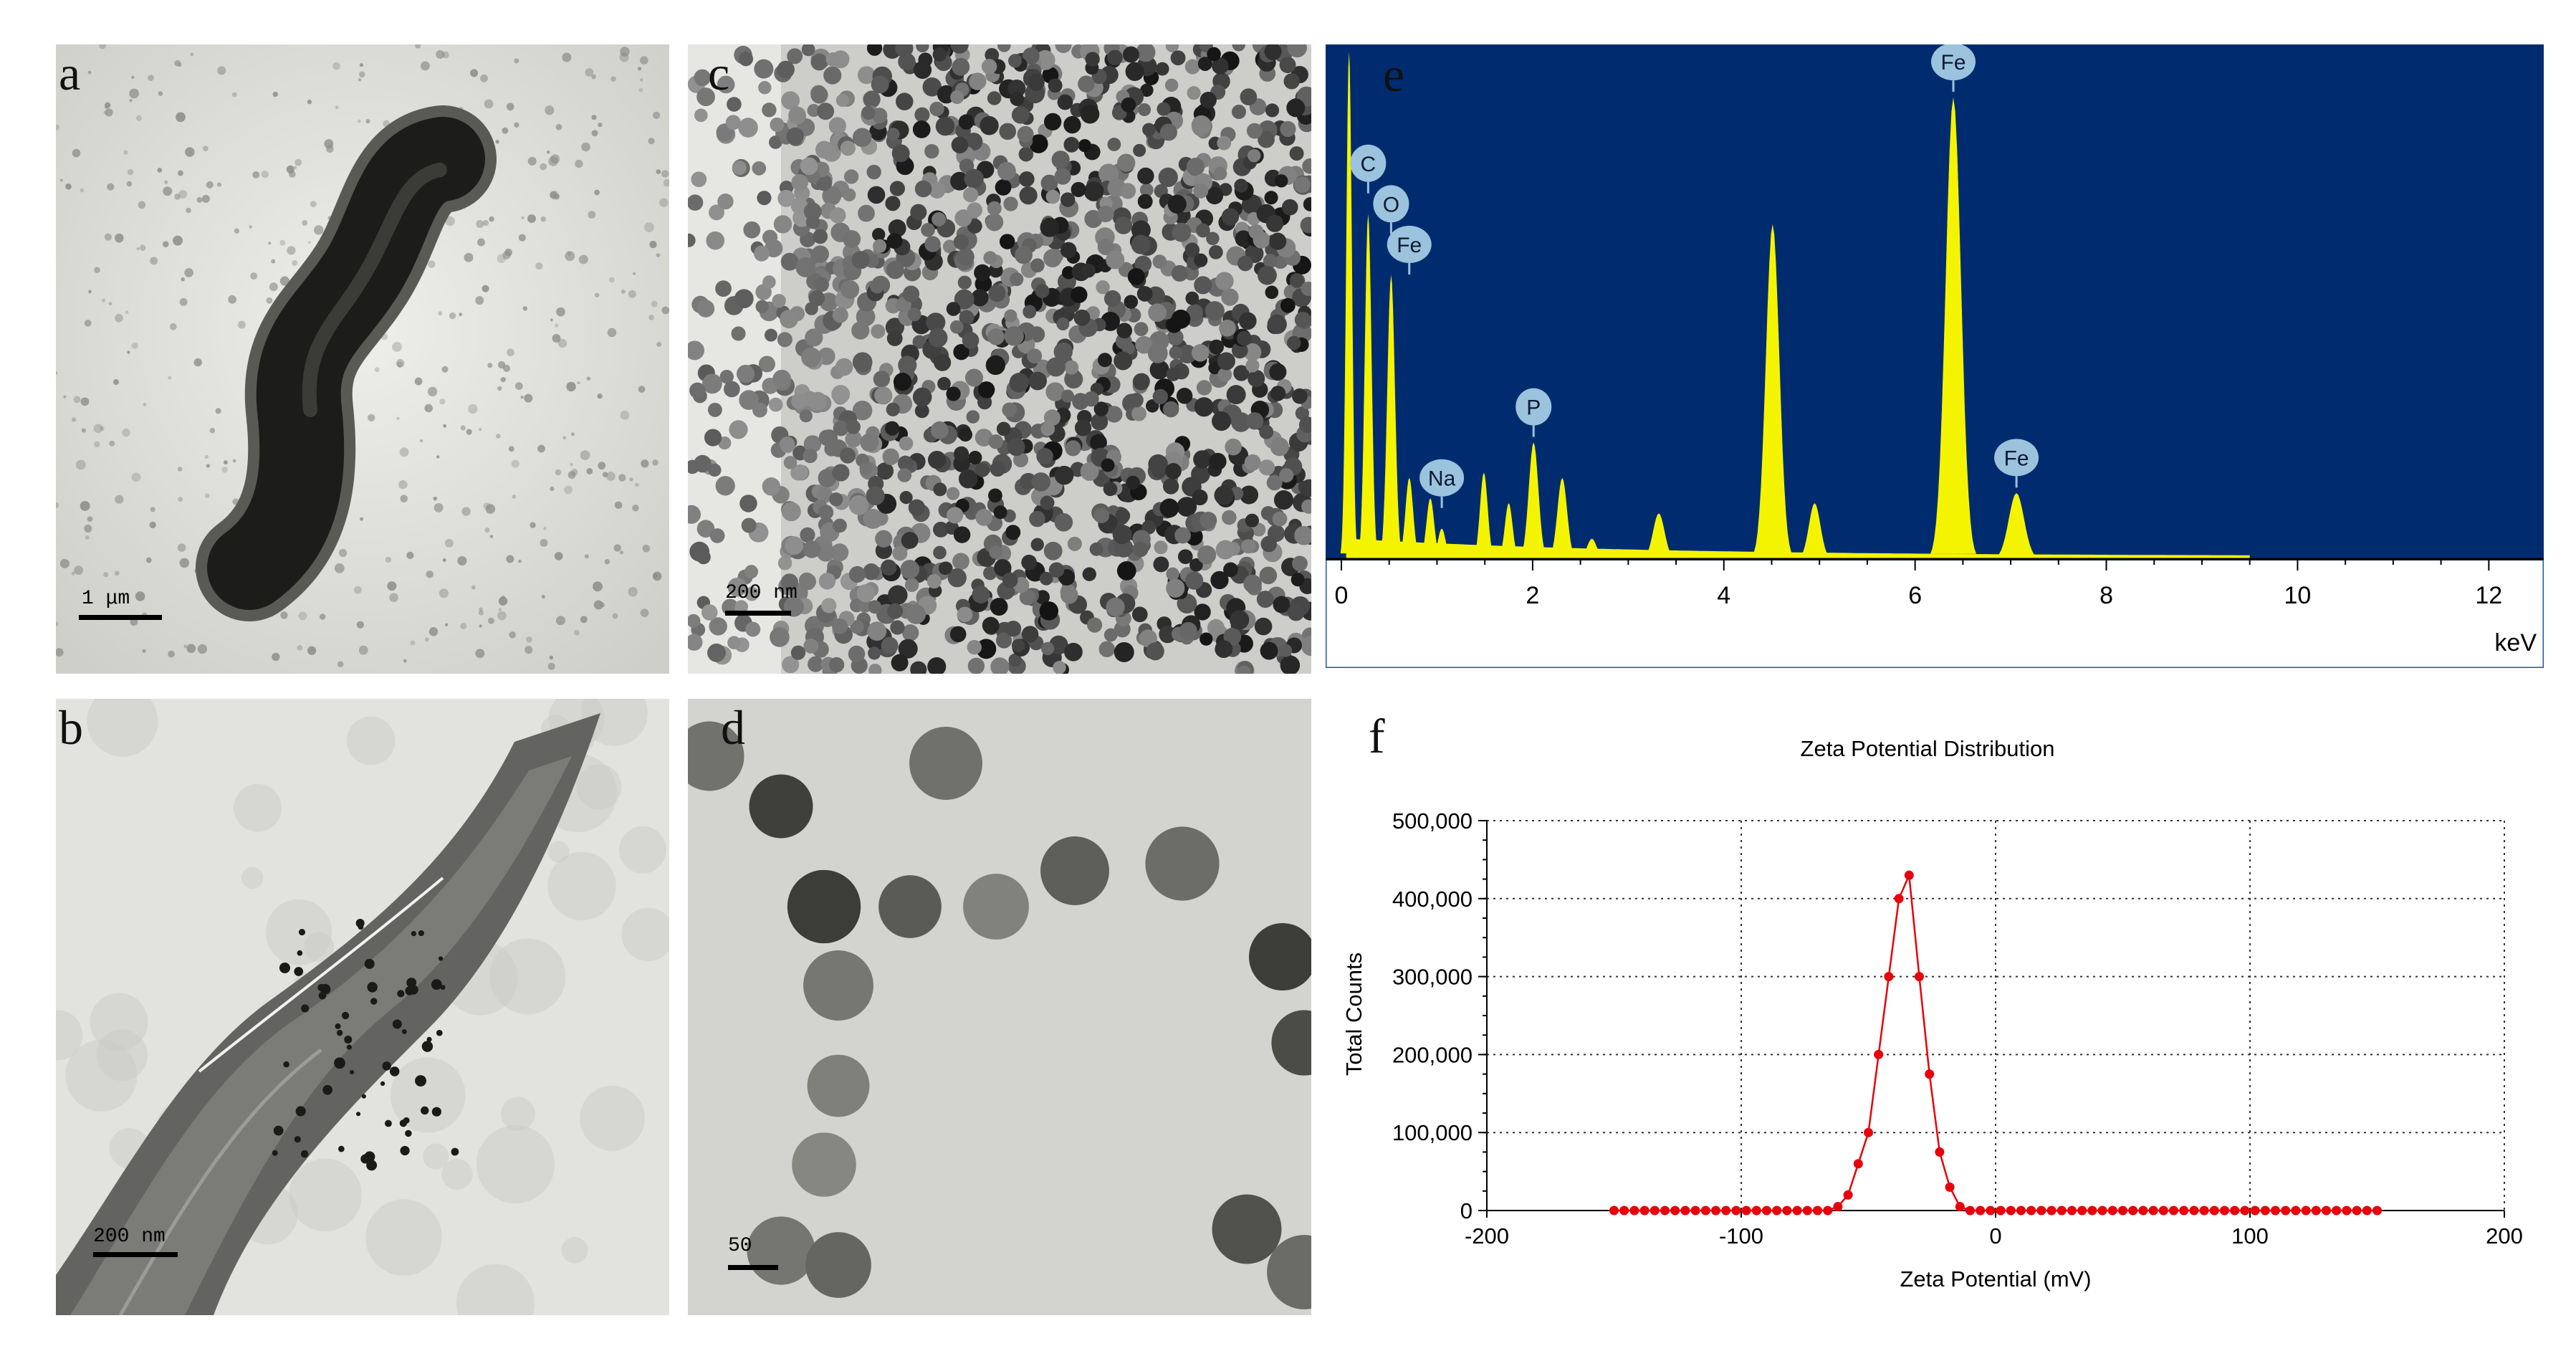 The width and height of the screenshot is (2576, 1351). Describe the element at coordinates (106, 599) in the screenshot. I see `panel-a-scale-text: 1 μm` at that location.